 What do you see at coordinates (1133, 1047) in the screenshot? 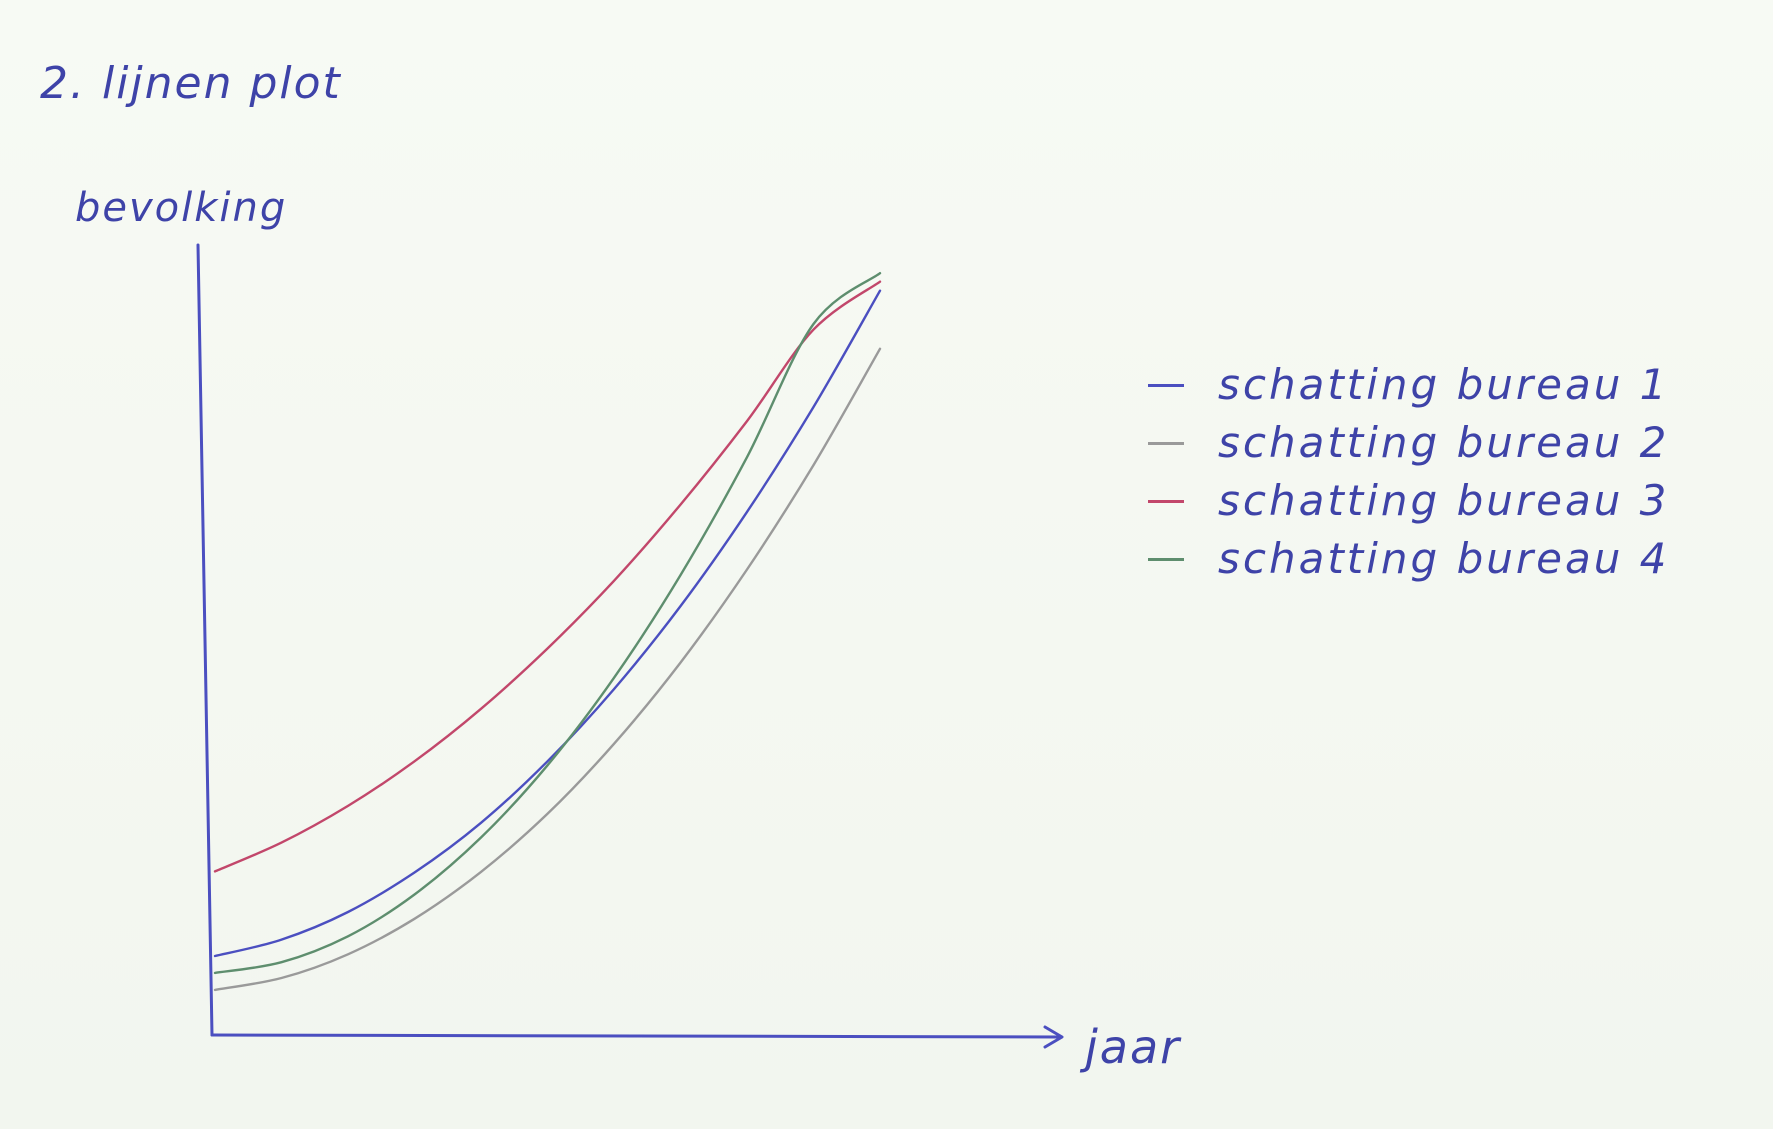
I see `x-axis-label: jaar` at bounding box center [1133, 1047].